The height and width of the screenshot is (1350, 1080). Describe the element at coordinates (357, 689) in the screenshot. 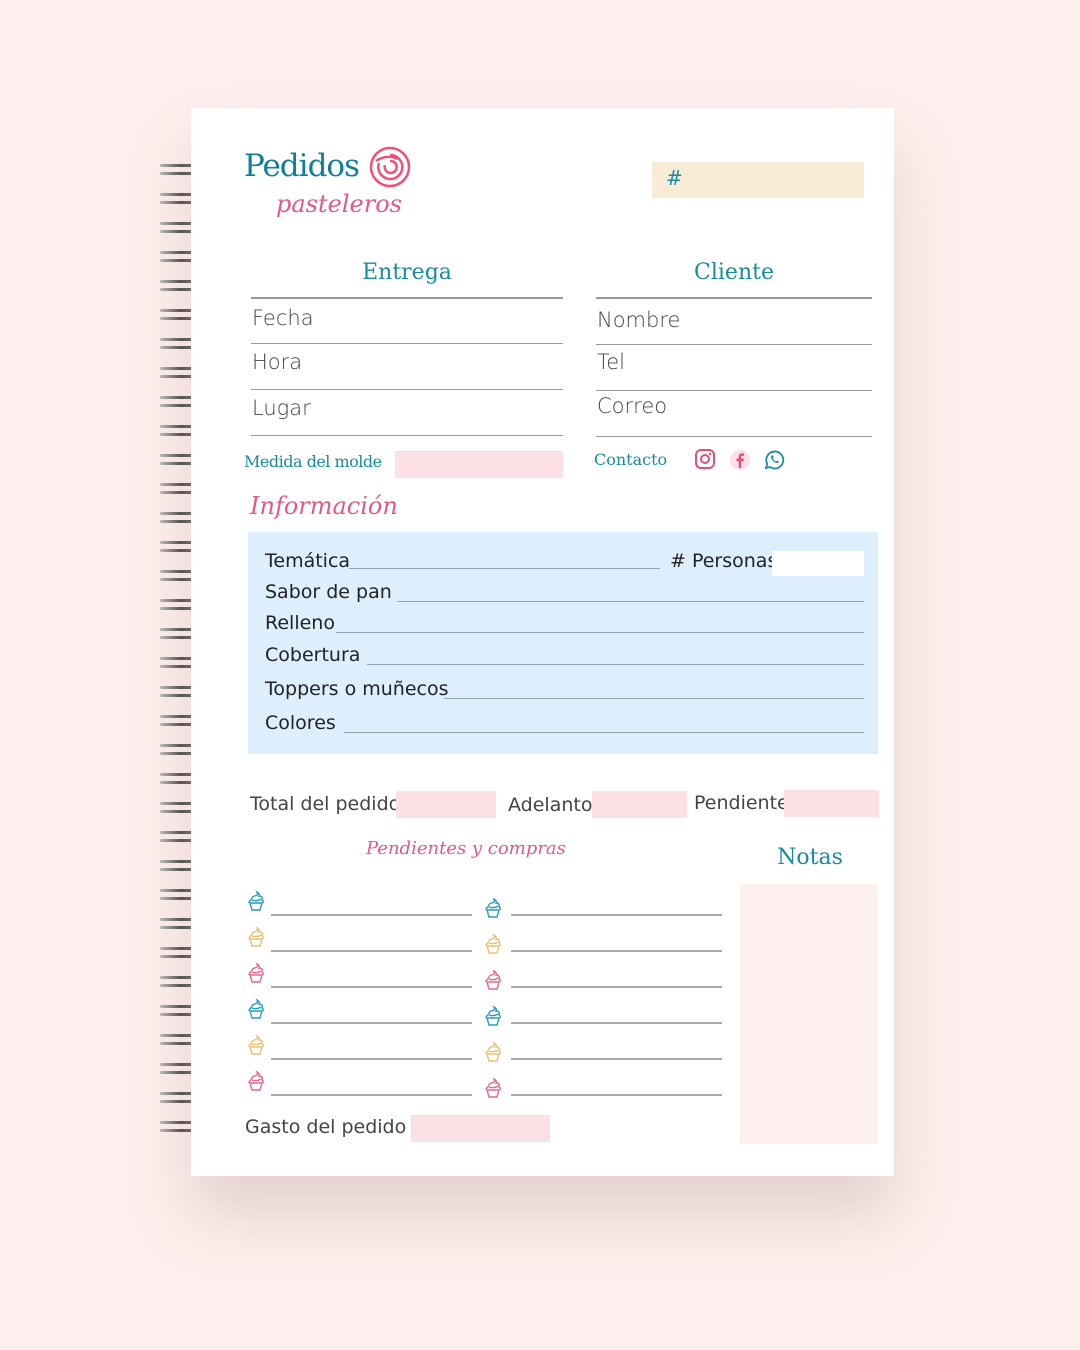

I see `info-row-label: Toppers o muñecos` at that location.